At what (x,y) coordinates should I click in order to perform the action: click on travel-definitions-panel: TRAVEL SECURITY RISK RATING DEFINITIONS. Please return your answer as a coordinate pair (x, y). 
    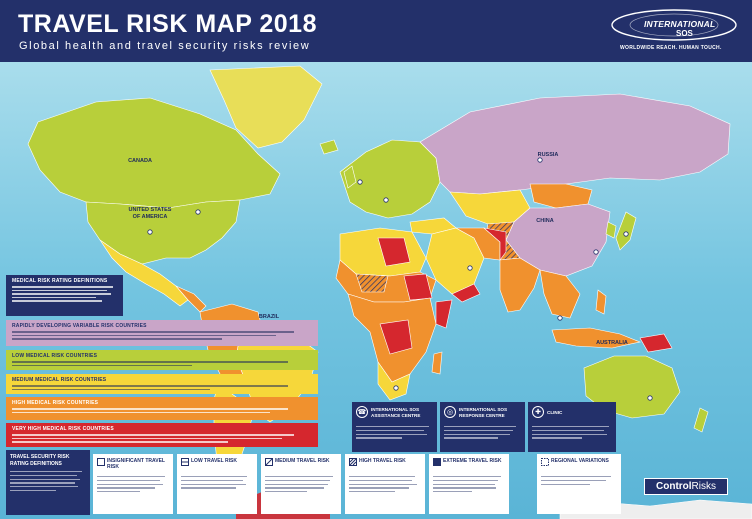
    Looking at the image, I should click on (48, 482).